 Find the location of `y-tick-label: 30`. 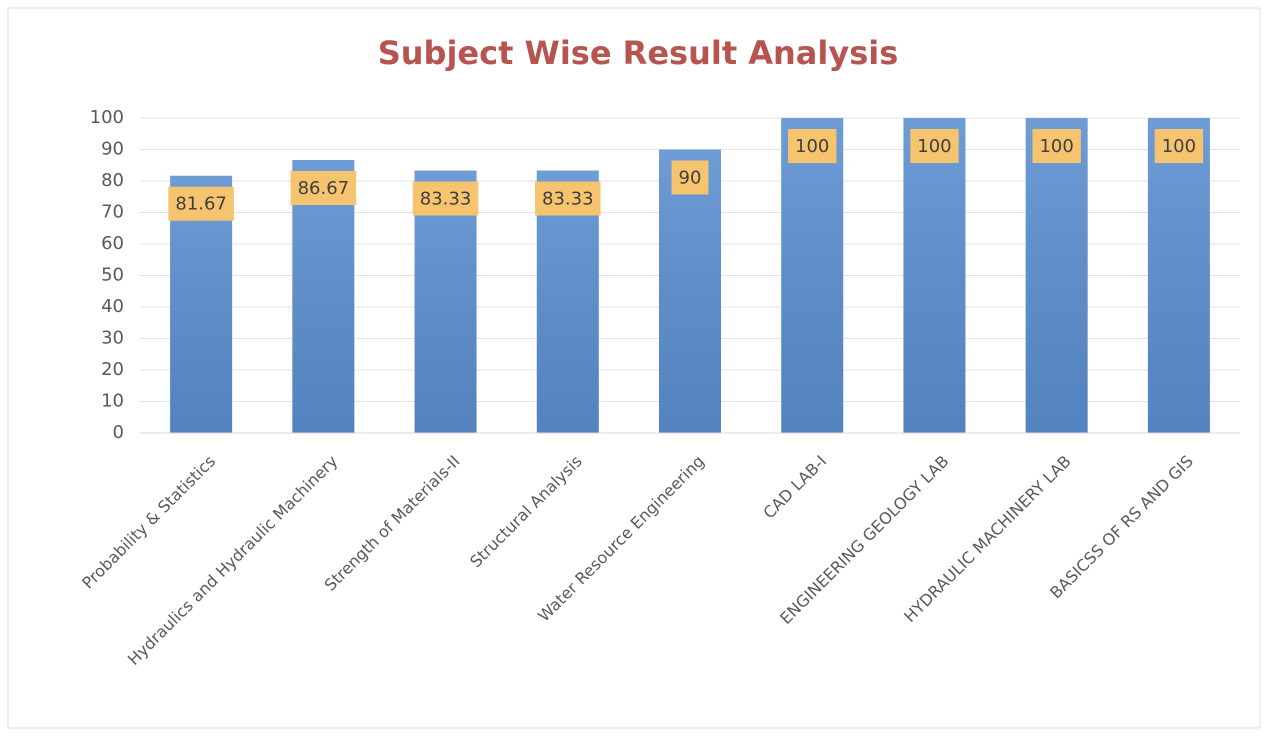

y-tick-label: 30 is located at coordinates (112, 338).